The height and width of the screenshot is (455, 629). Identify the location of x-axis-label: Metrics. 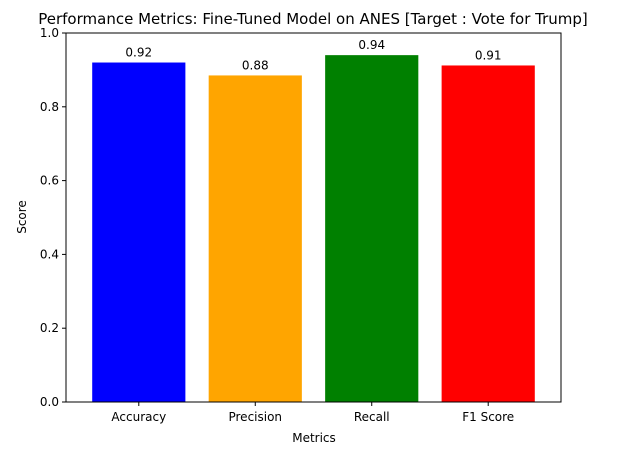
(314, 438).